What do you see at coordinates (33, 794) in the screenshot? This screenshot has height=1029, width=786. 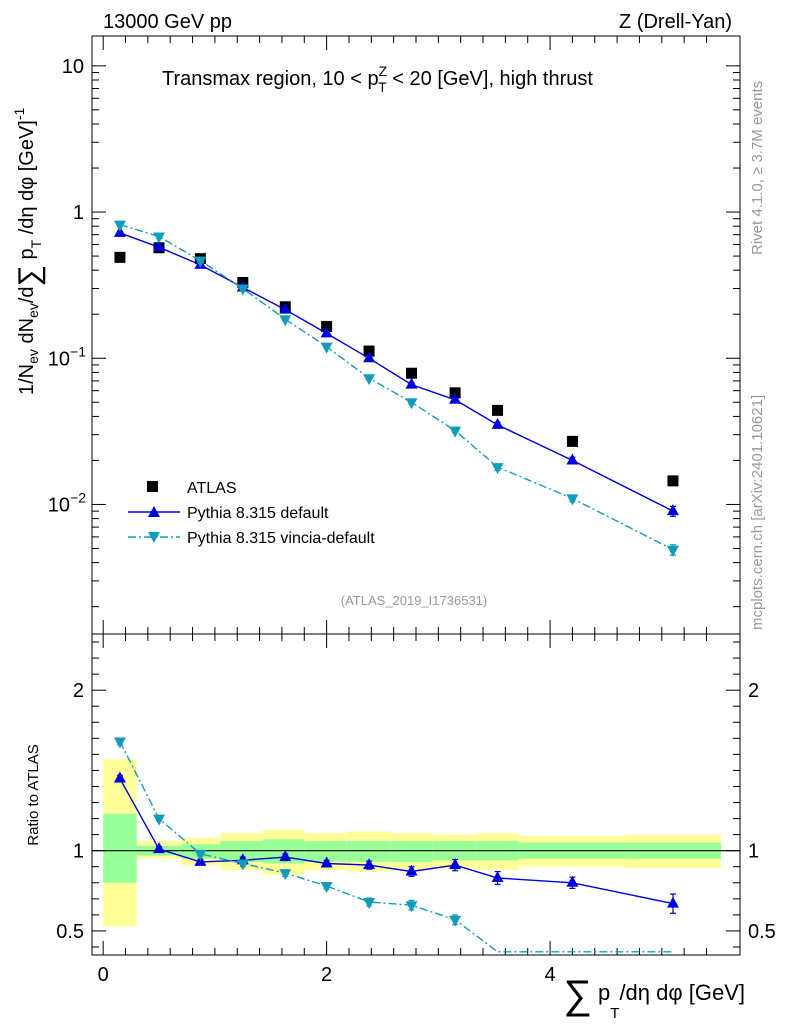 I see `ratio-ylabel: Ratio to ATLAS` at bounding box center [33, 794].